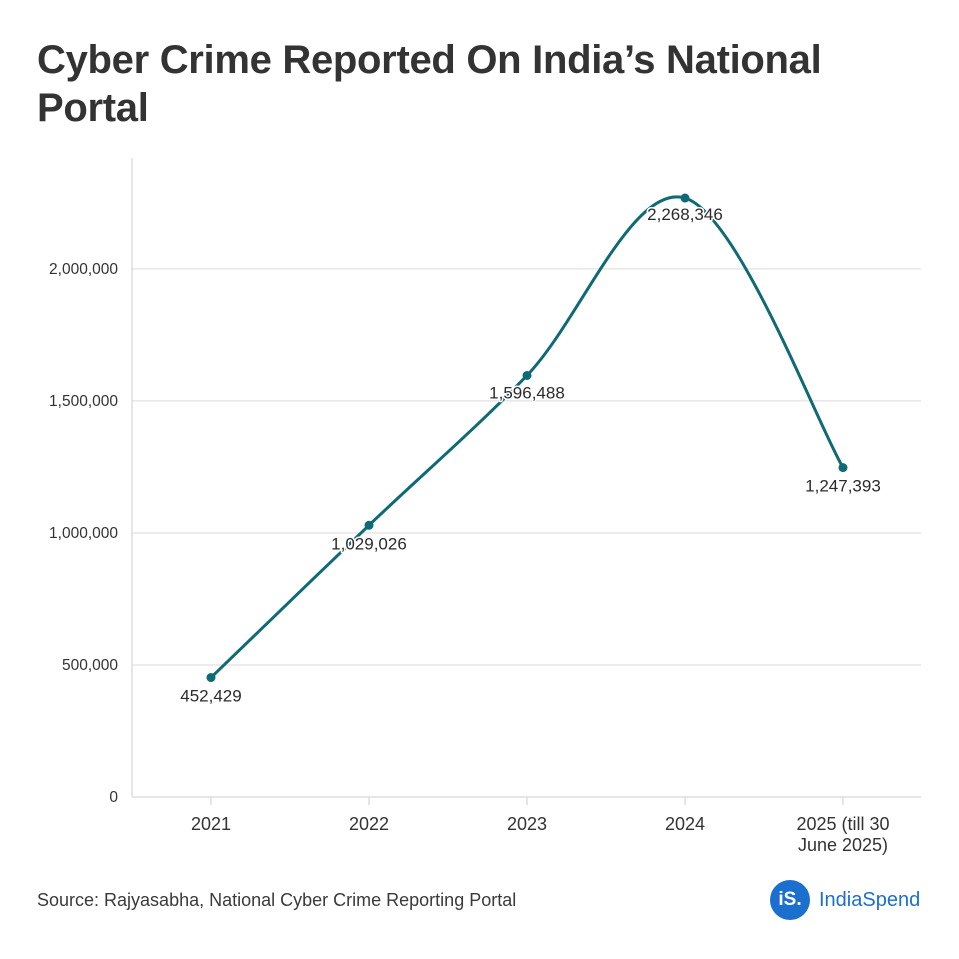 This screenshot has width=959, height=959. What do you see at coordinates (113, 797) in the screenshot?
I see `y-tick-label: 0` at bounding box center [113, 797].